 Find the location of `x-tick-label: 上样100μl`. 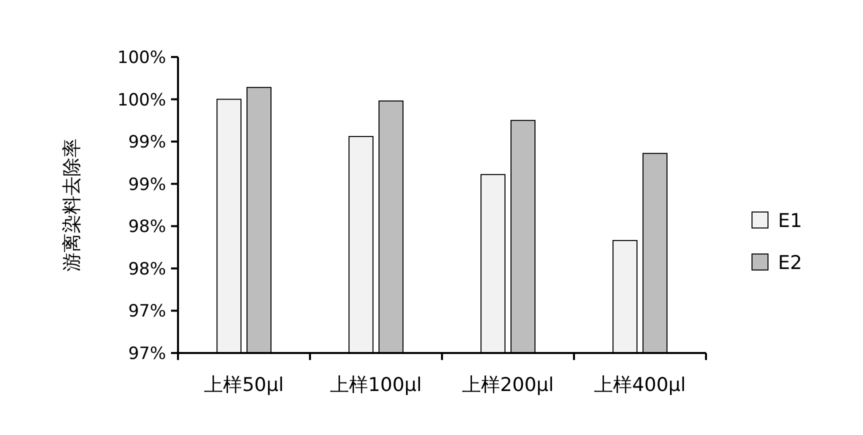

x-tick-label: 上样100μl is located at coordinates (376, 385).